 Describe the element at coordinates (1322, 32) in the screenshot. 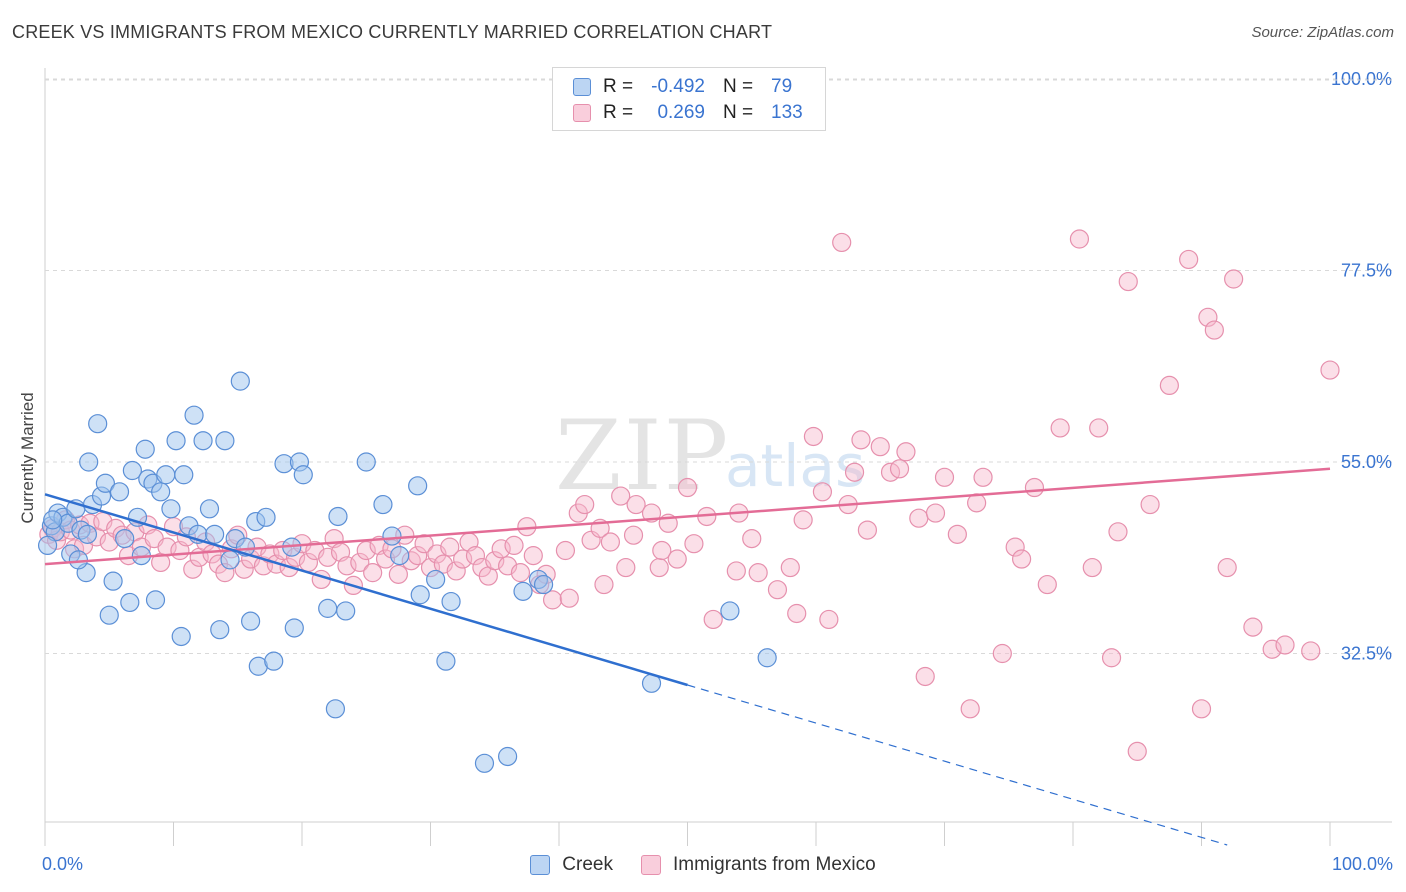

I see `source-note: Source: ZipAtlas.com` at that location.